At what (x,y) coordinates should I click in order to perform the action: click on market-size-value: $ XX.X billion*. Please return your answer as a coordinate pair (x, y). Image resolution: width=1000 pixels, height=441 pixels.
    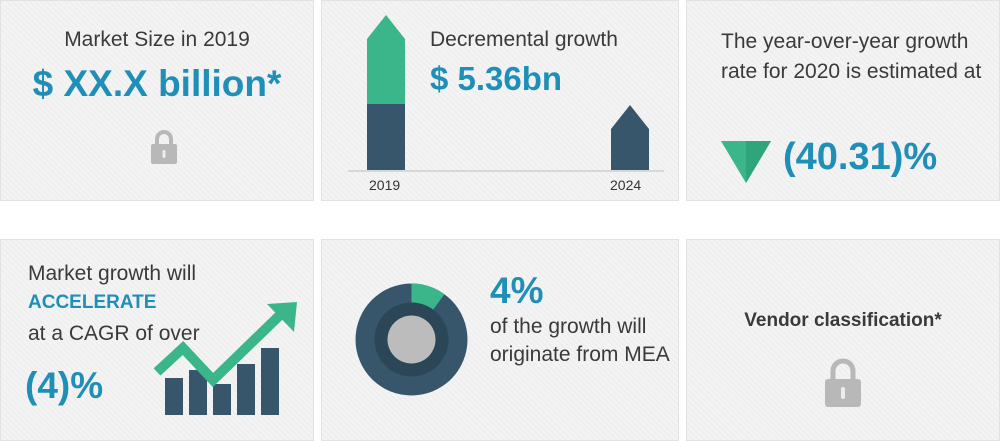
    Looking at the image, I should click on (157, 83).